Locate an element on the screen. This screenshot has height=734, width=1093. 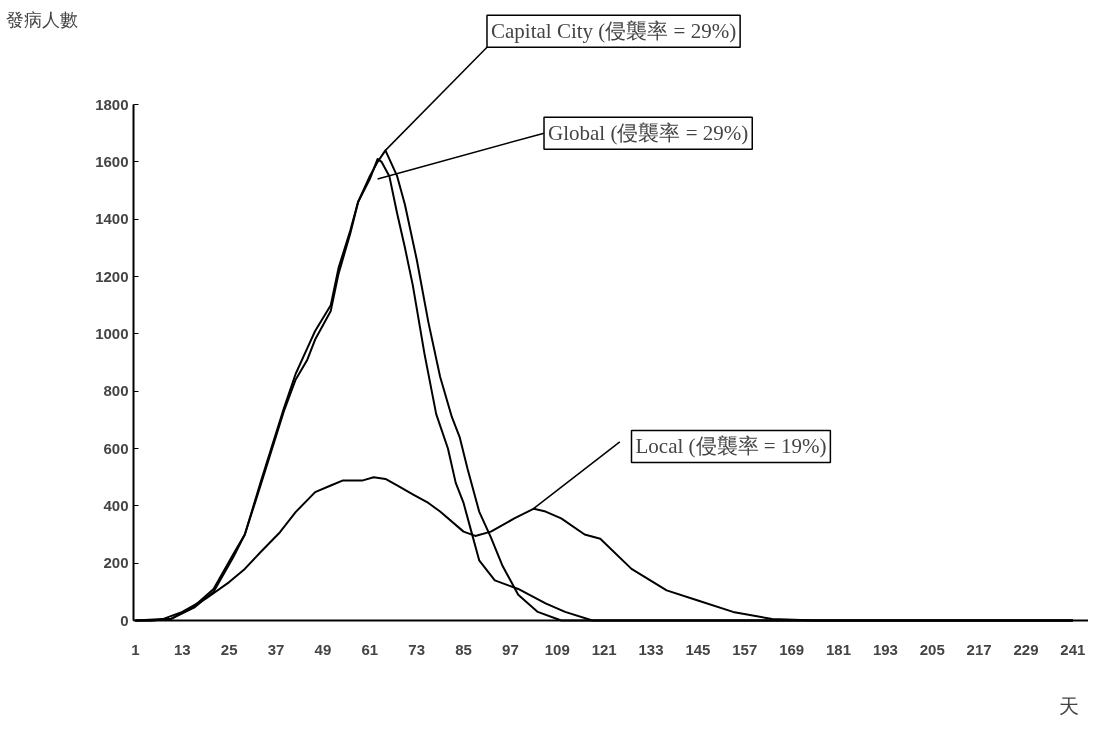
x-tick-label: 121 is located at coordinates (604, 649).